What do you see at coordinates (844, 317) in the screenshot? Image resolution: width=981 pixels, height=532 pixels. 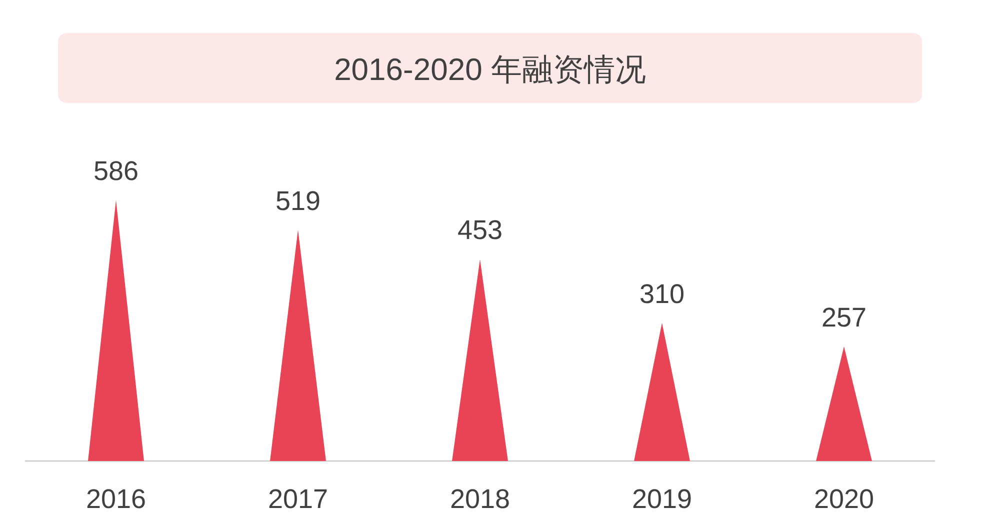 I see `data-label: 257` at bounding box center [844, 317].